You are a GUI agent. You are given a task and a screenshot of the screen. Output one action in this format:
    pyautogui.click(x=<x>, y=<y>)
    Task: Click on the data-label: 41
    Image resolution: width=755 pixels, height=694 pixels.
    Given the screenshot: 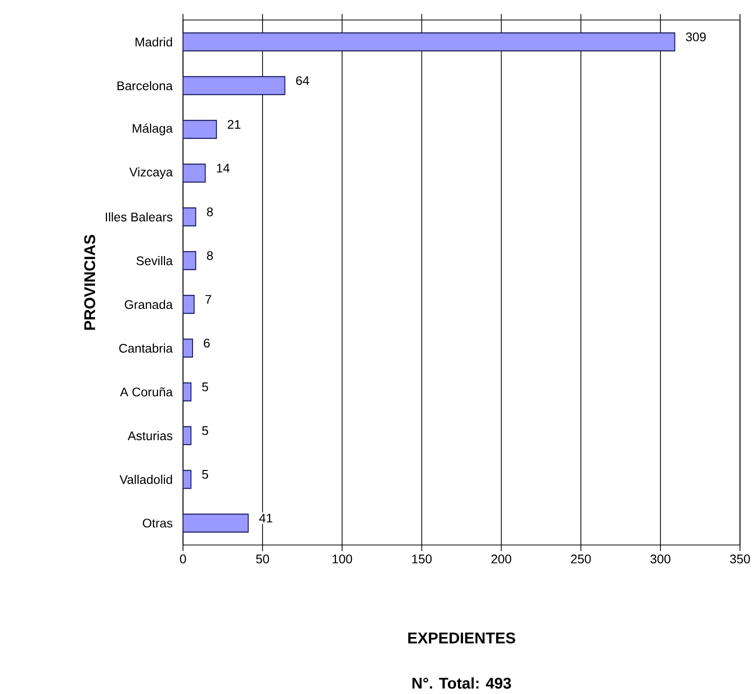 What is the action you would take?
    pyautogui.click(x=265, y=518)
    